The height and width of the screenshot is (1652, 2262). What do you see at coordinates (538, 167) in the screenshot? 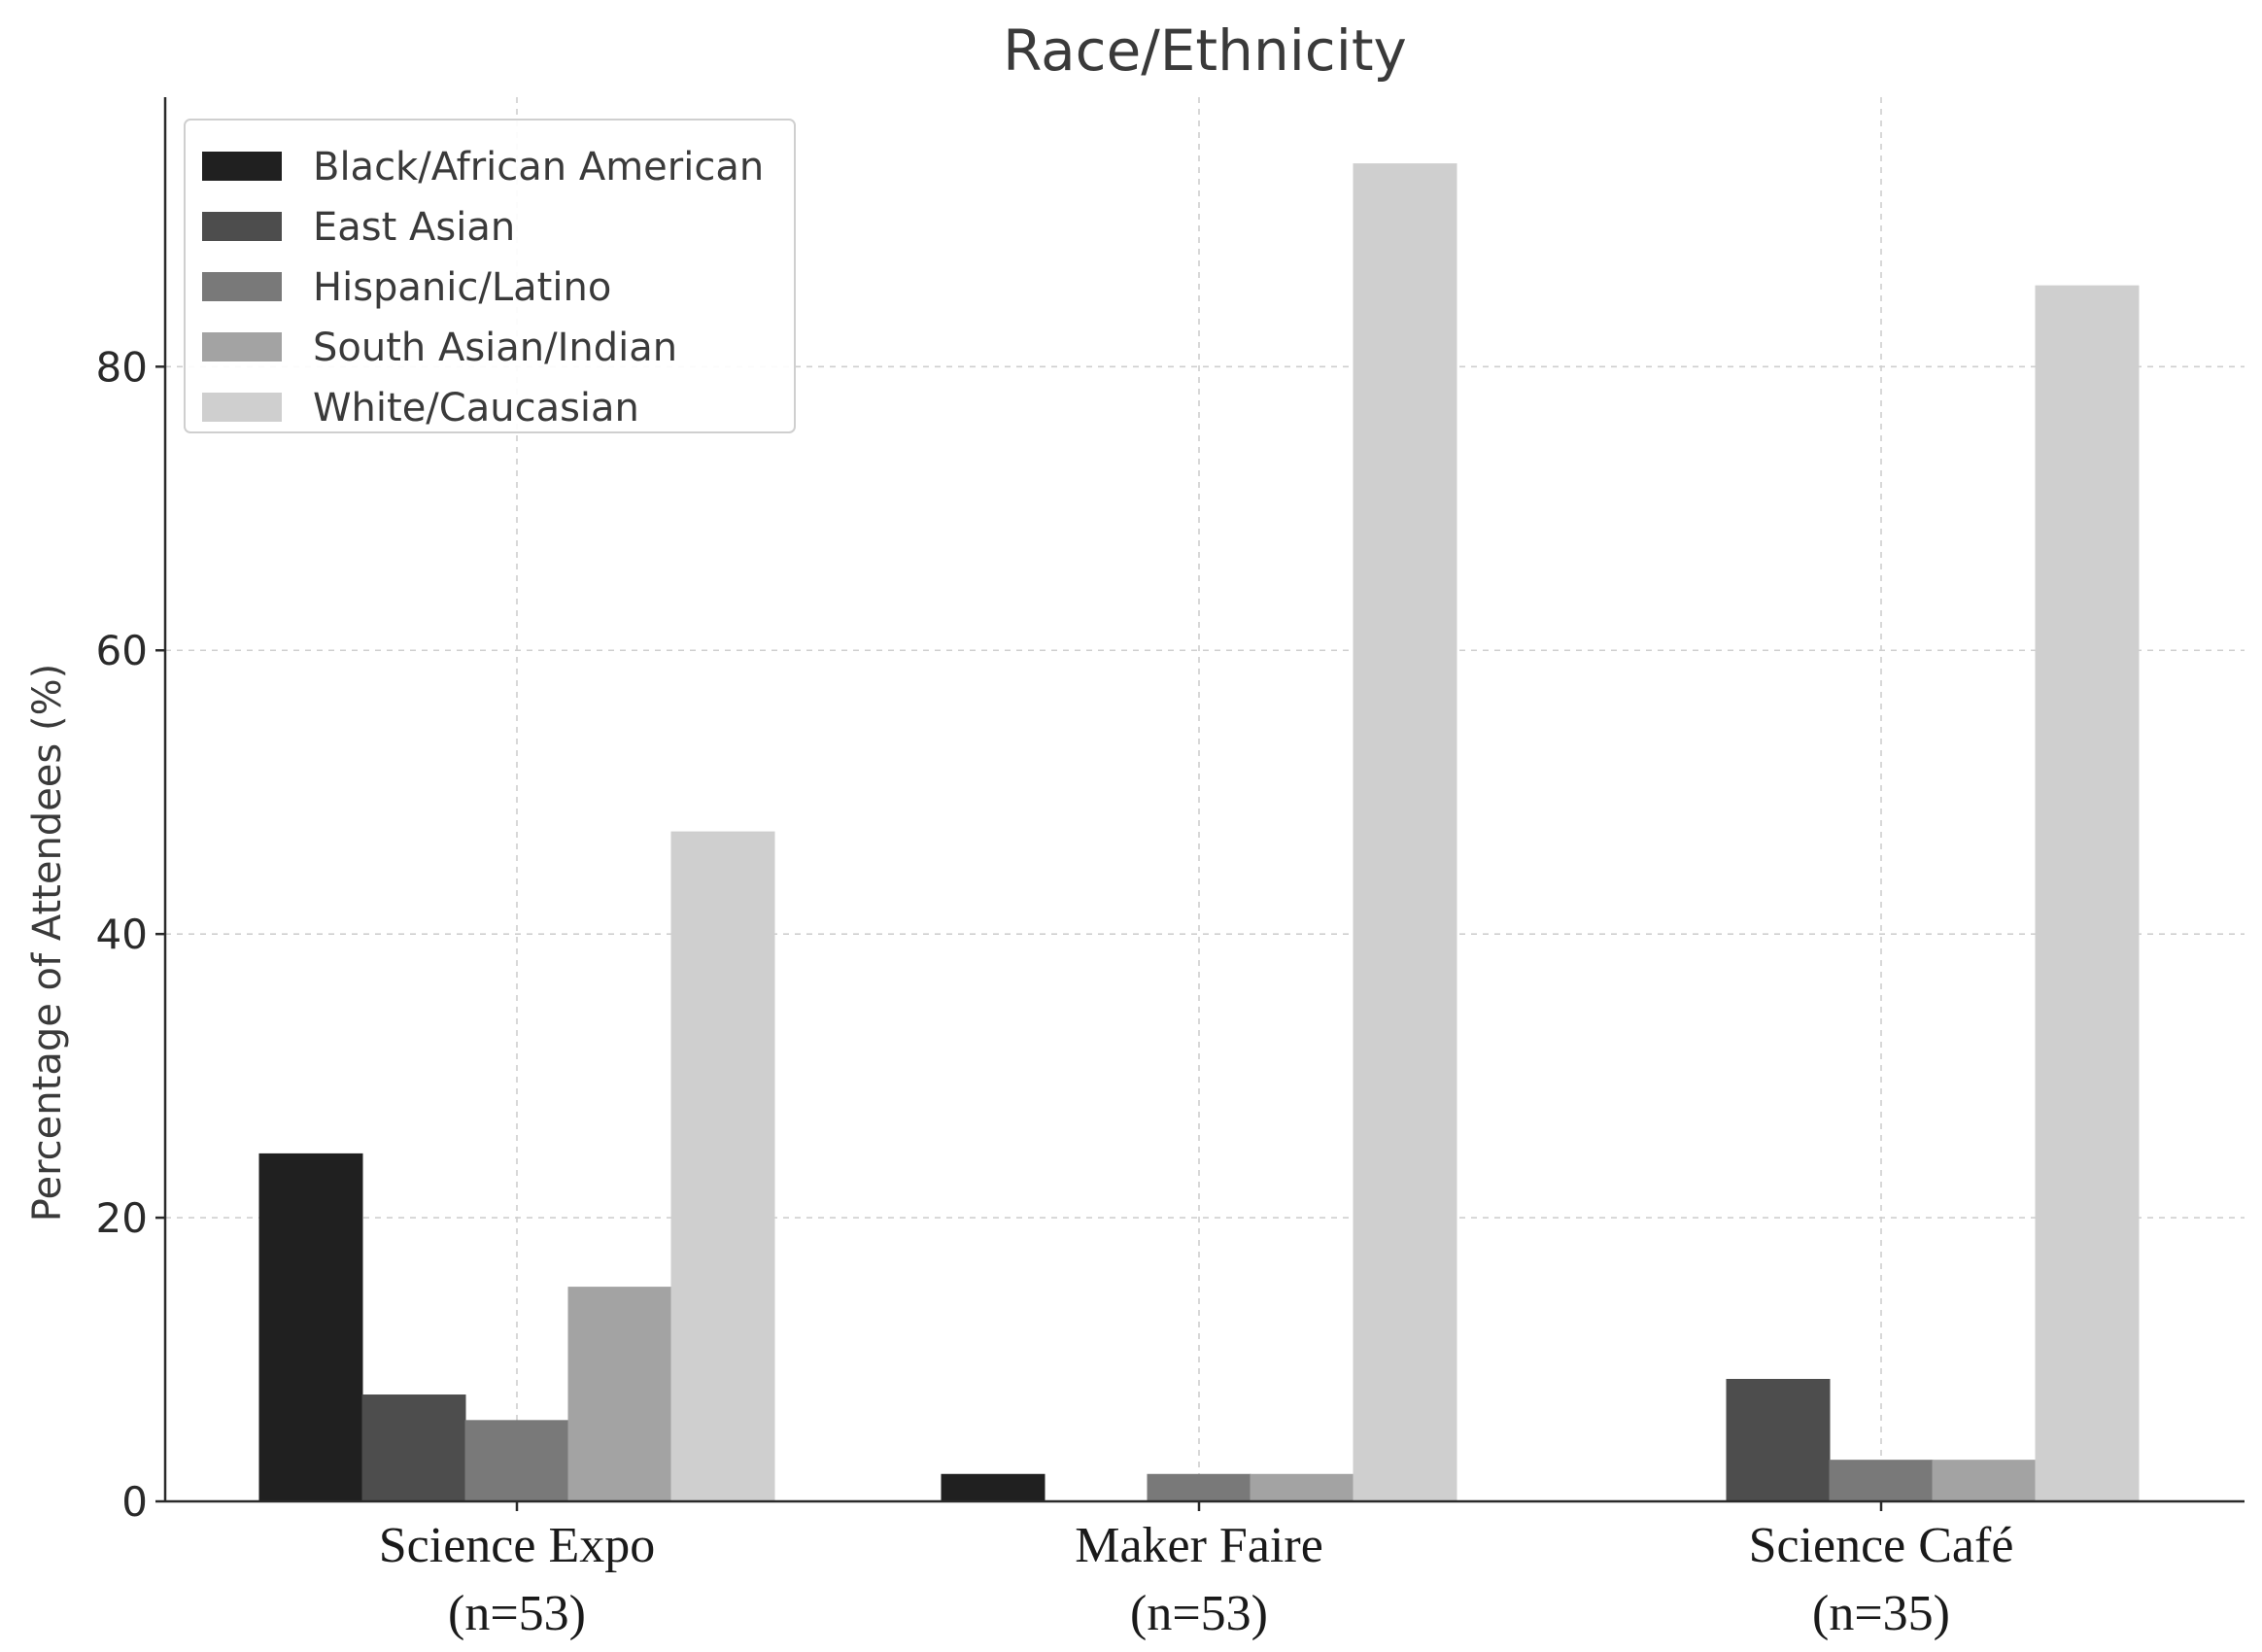
I see `legend-label-0: Black/African American` at bounding box center [538, 167].